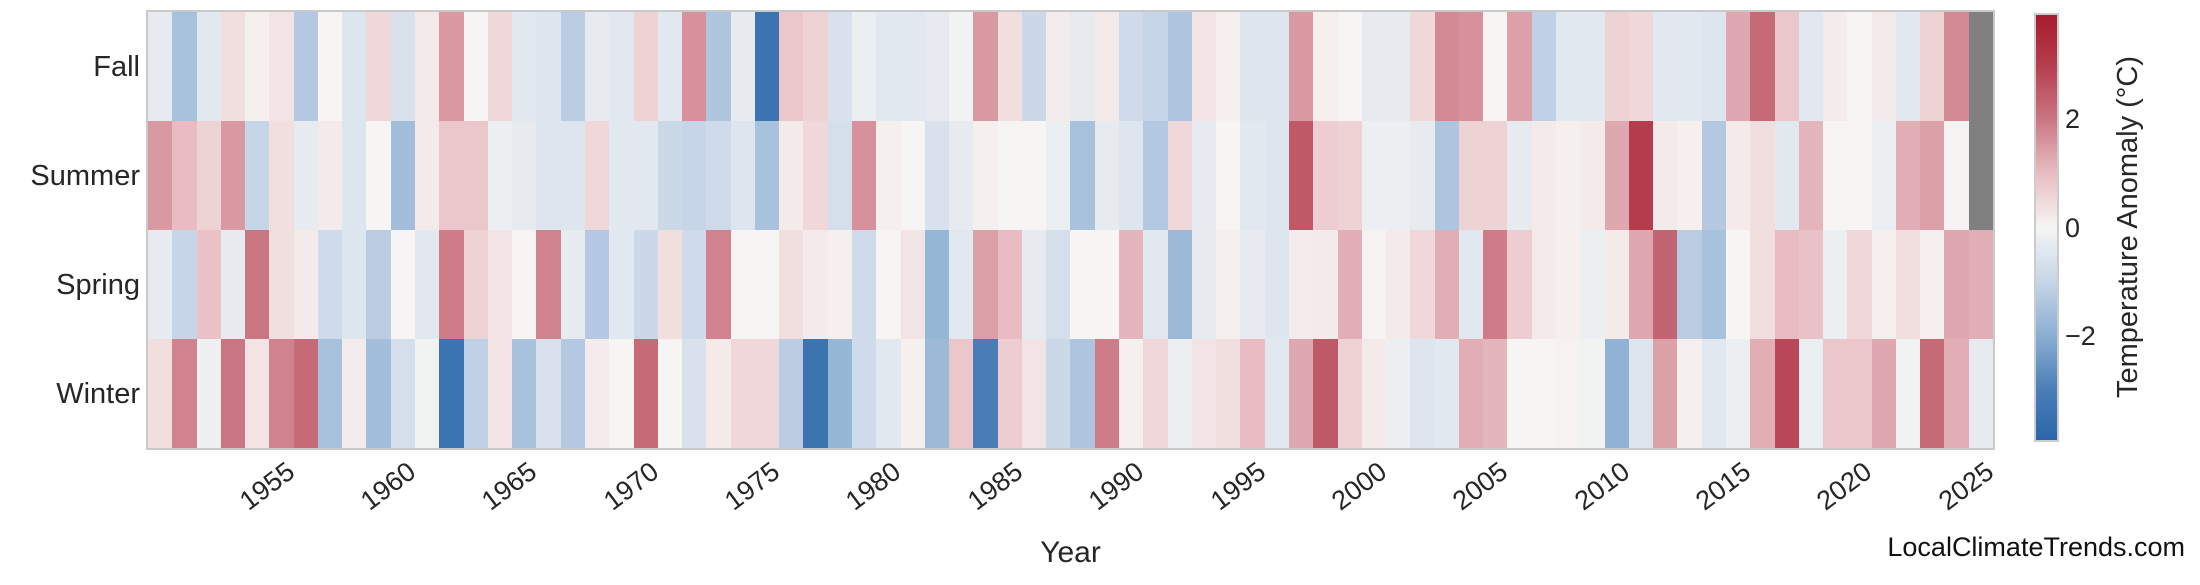 Image resolution: width=2200 pixels, height=585 pixels. Describe the element at coordinates (2073, 118) in the screenshot. I see `colorbar-tick-label-2: 2` at that location.